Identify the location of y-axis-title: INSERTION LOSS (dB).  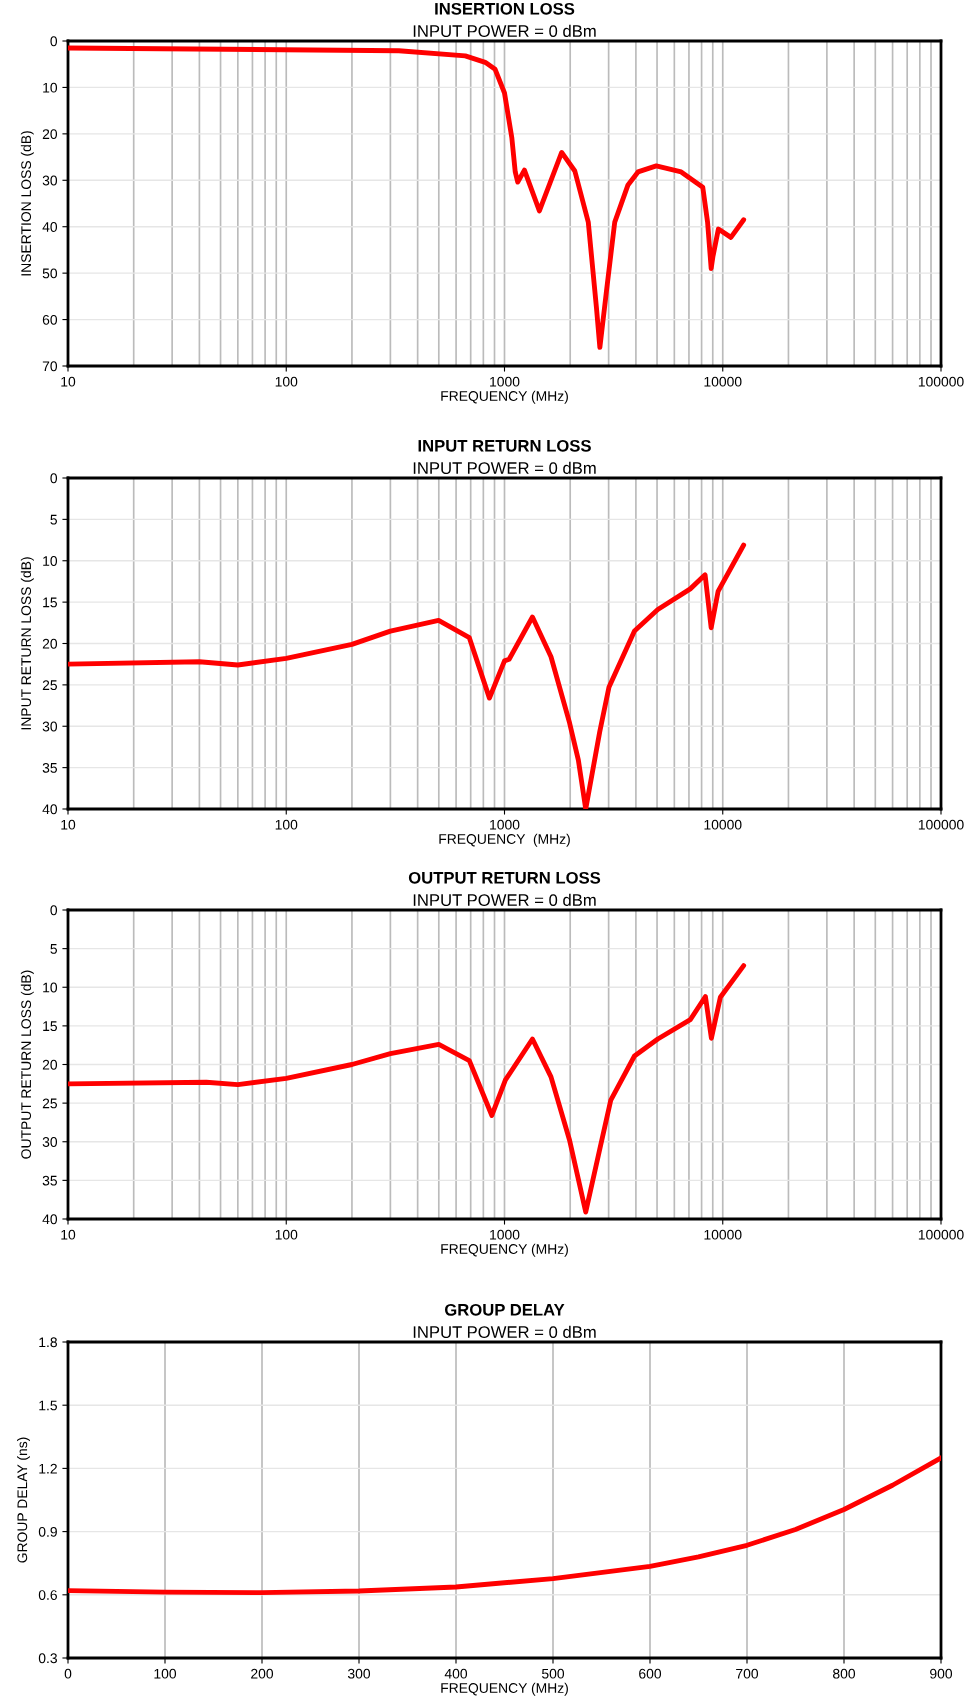
(27, 203).